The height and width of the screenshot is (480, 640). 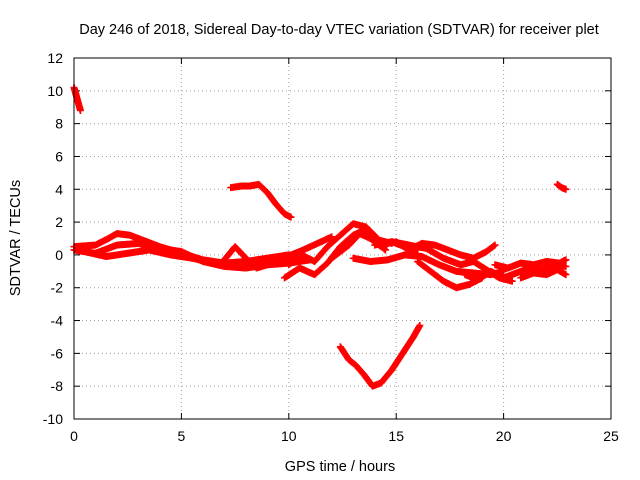 I want to click on y-axis-label: SDTVAR / TECUs, so click(x=16, y=238).